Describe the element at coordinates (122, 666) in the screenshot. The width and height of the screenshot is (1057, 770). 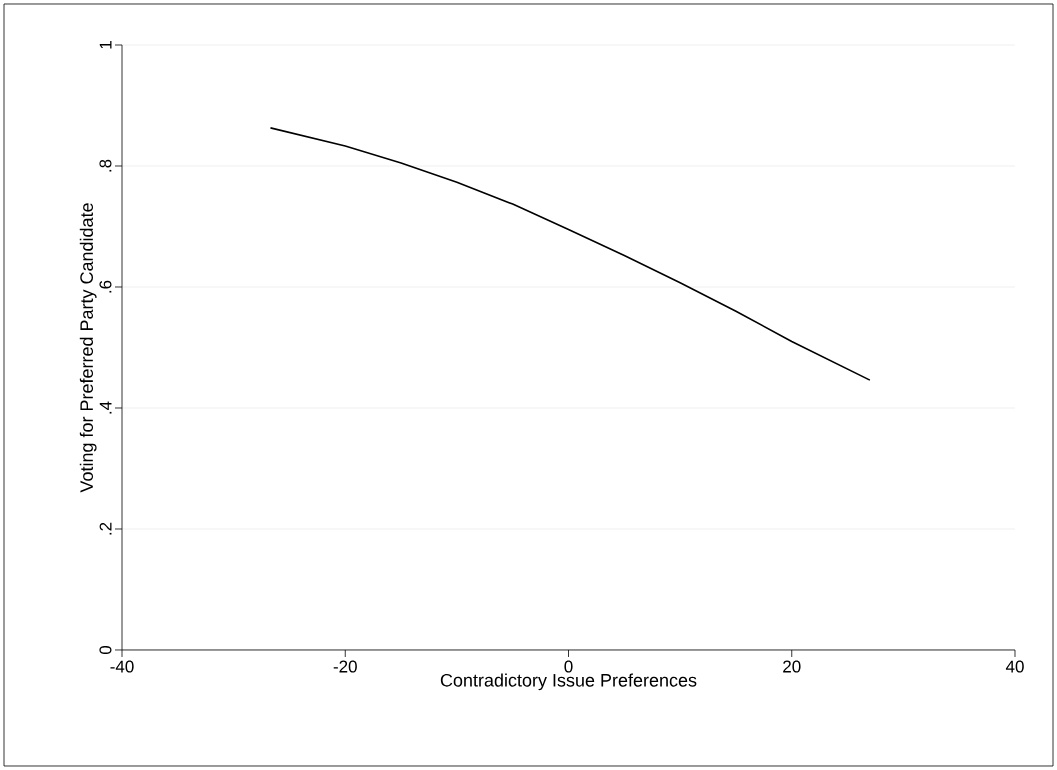
I see `x-tick-label: -40` at that location.